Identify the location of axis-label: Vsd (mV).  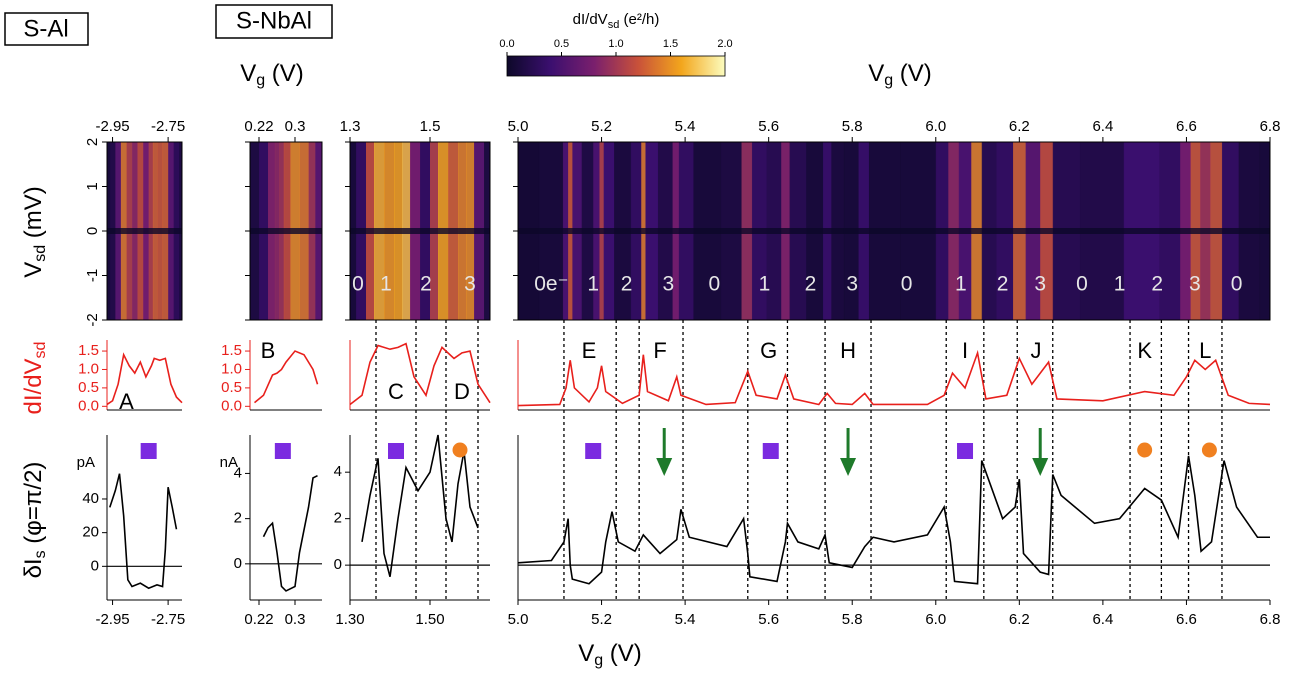
(34, 232).